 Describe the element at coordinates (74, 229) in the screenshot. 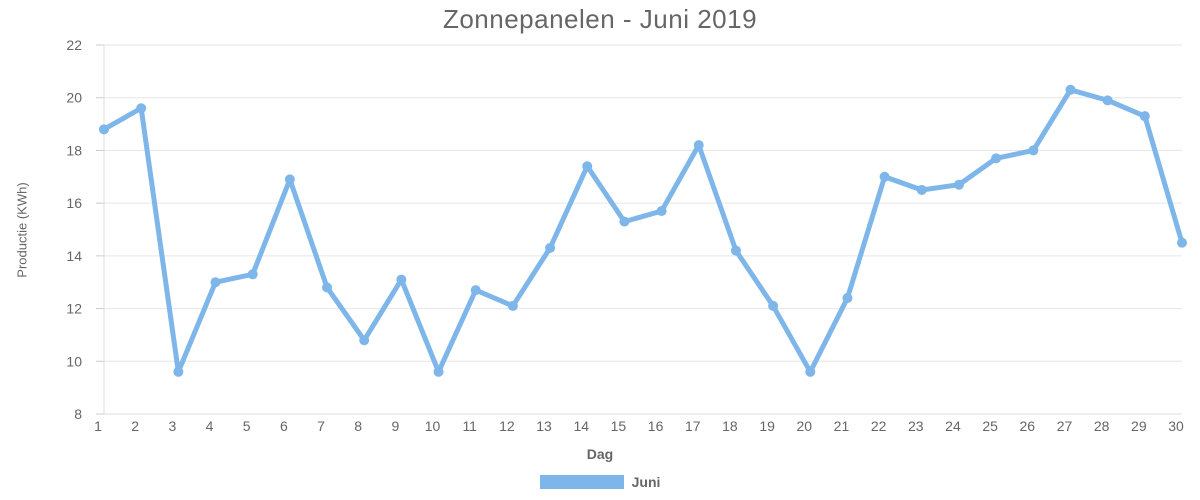

I see `y-tick-labels: 8 10 12 14 16 18 20 22` at that location.